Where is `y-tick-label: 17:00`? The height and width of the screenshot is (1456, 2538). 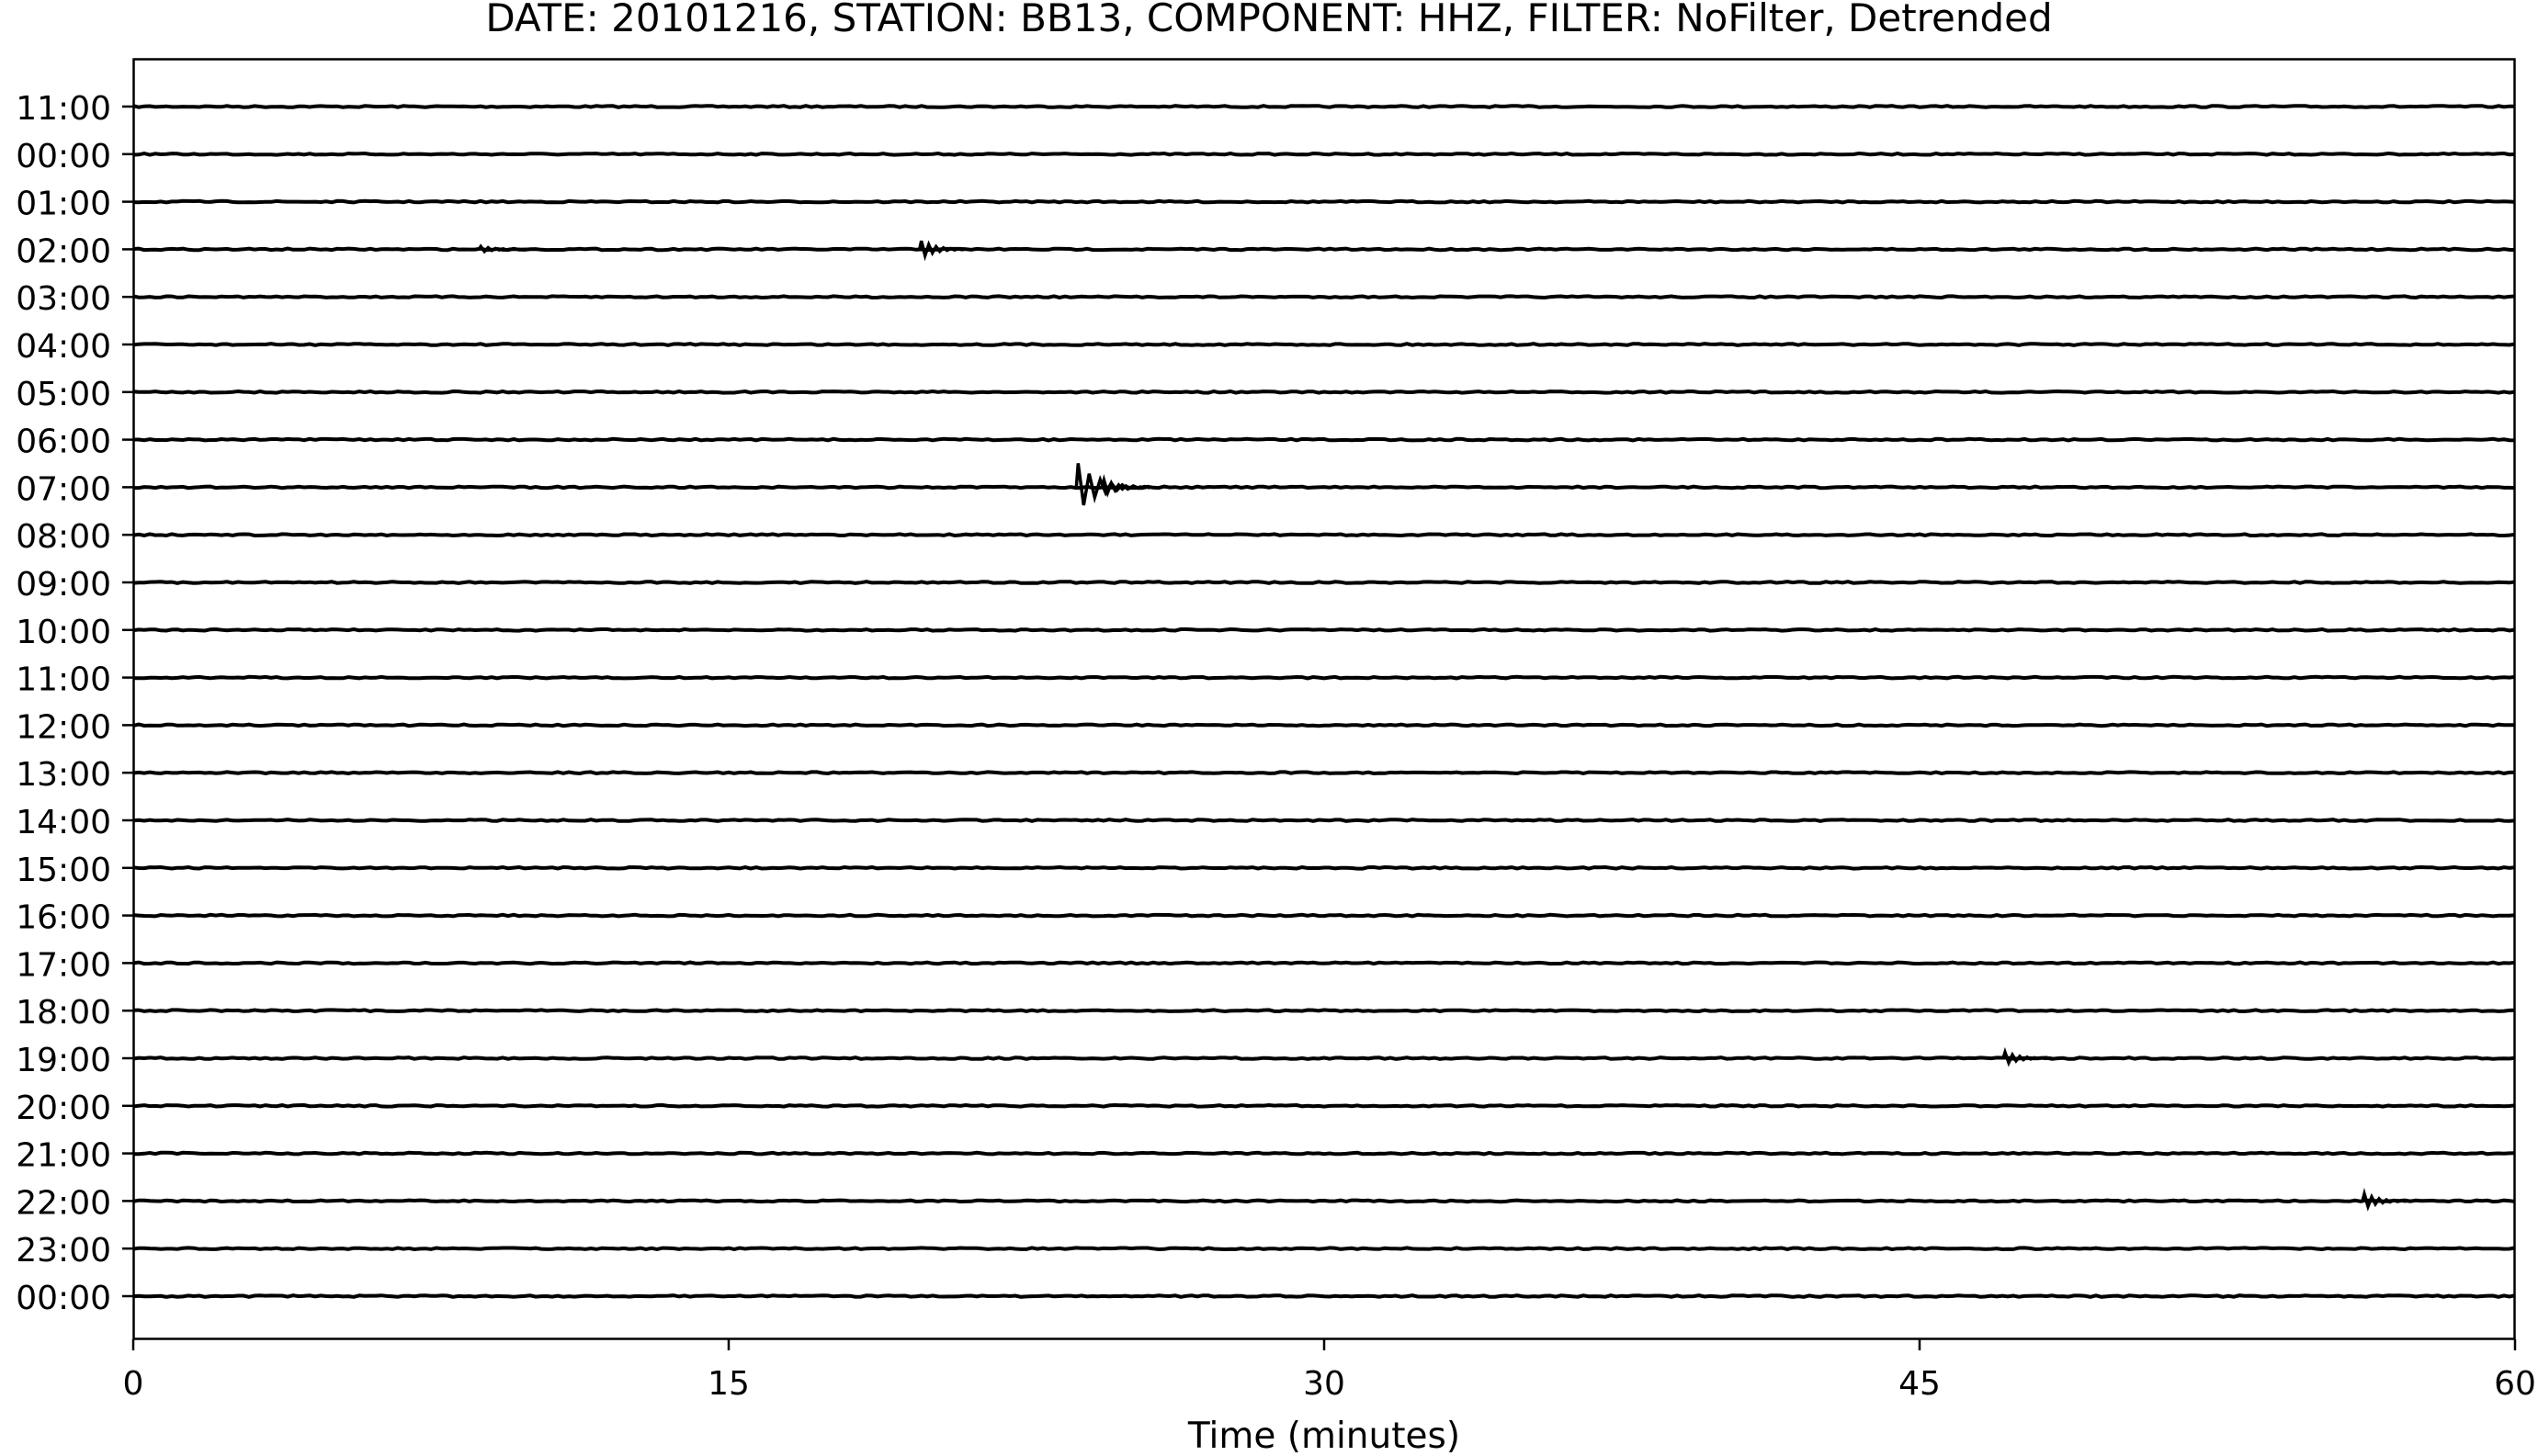
y-tick-label: 17:00 is located at coordinates (63, 965).